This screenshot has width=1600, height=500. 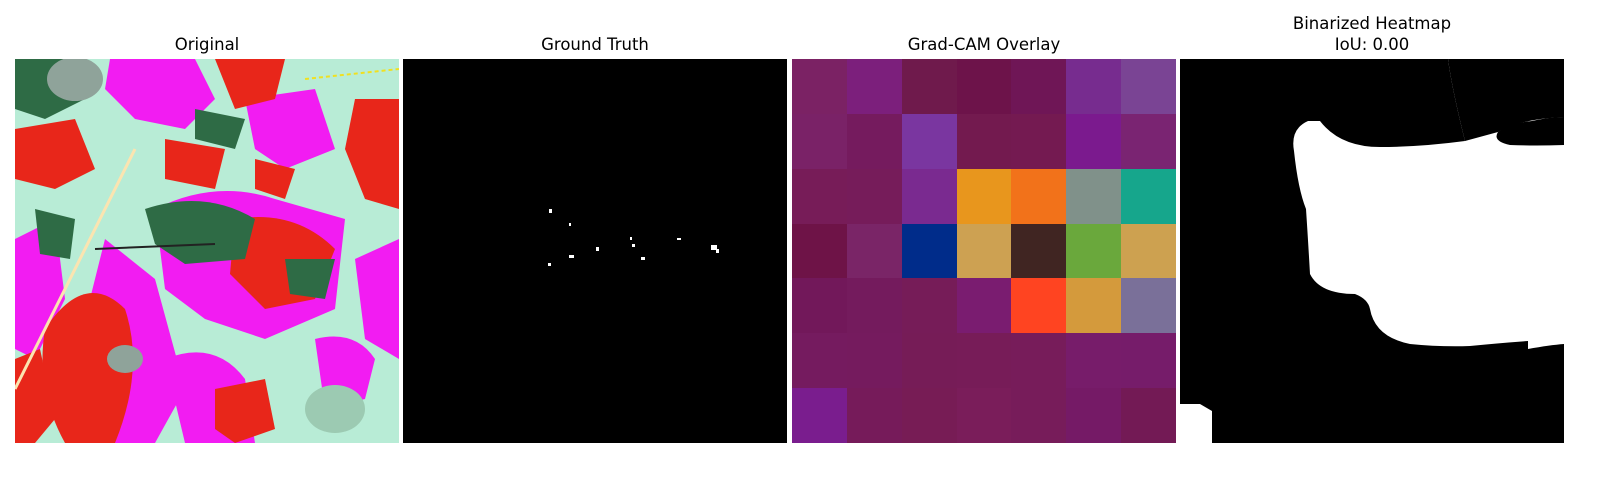 What do you see at coordinates (207, 44) in the screenshot?
I see `panel-title-original: Original` at bounding box center [207, 44].